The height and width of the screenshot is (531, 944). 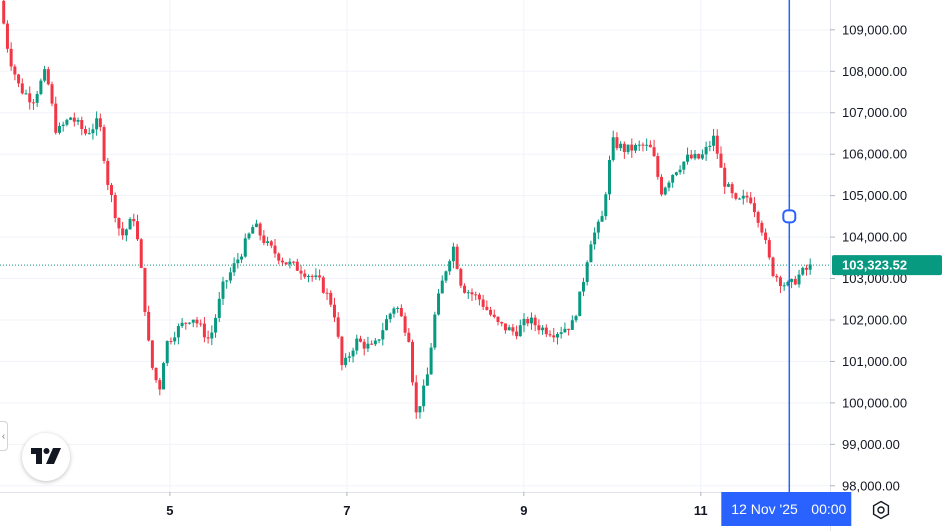 I want to click on crosshair-drag-handle, so click(x=789, y=216).